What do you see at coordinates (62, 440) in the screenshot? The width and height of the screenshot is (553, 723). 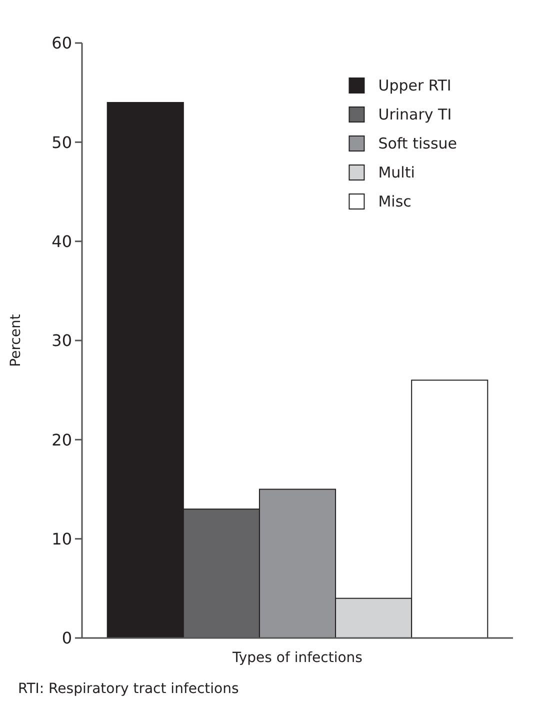 I see `y-tick-label: 20` at bounding box center [62, 440].